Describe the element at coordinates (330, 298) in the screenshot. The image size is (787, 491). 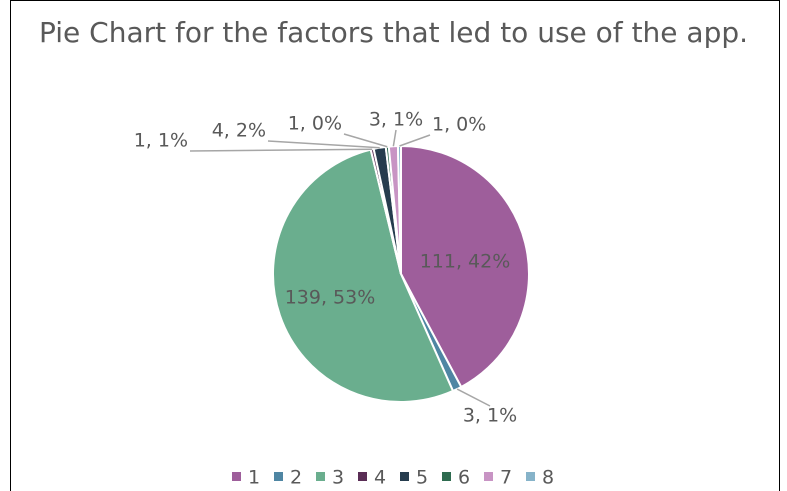
I see `data-label: 139, 53%` at that location.